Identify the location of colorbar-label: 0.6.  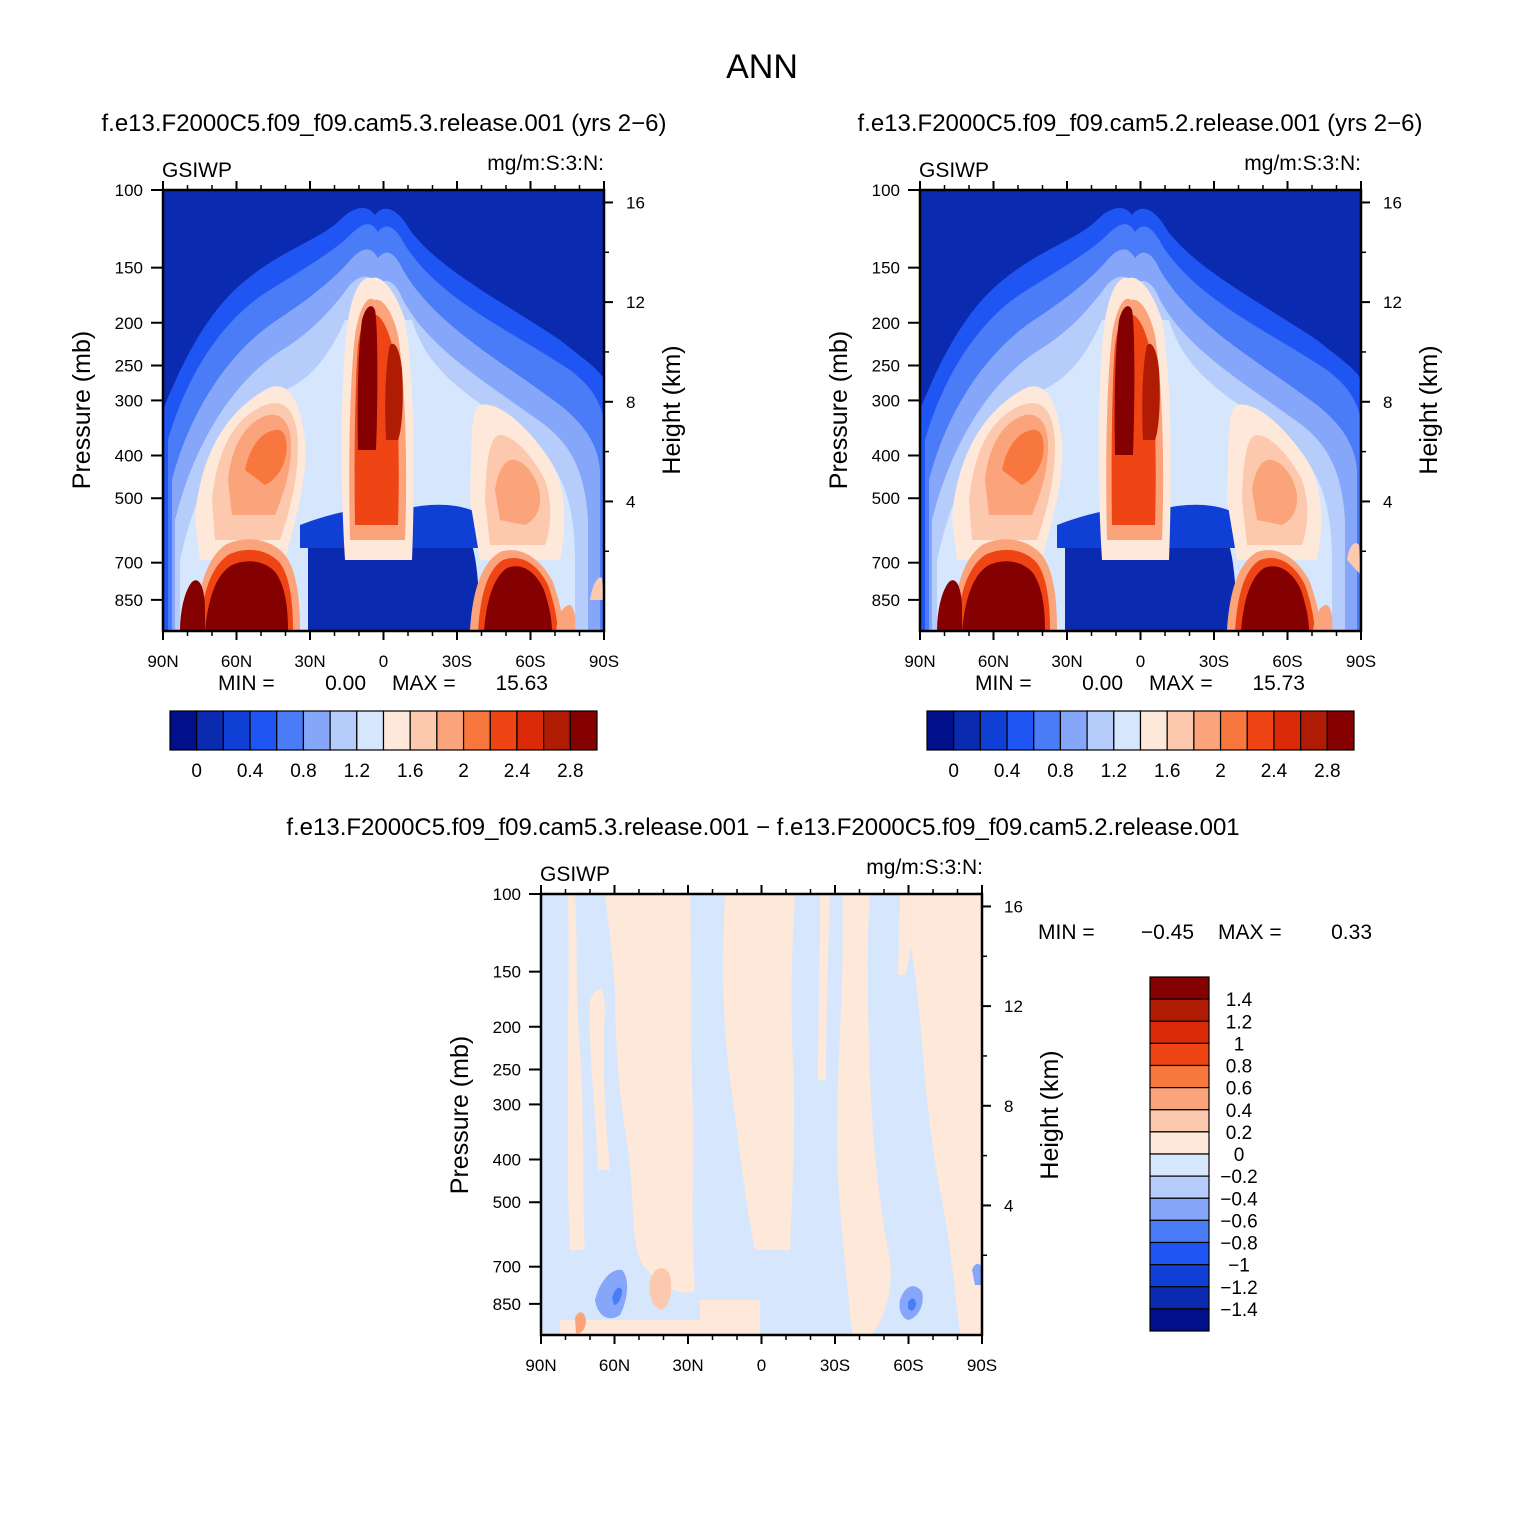
(1239, 1089).